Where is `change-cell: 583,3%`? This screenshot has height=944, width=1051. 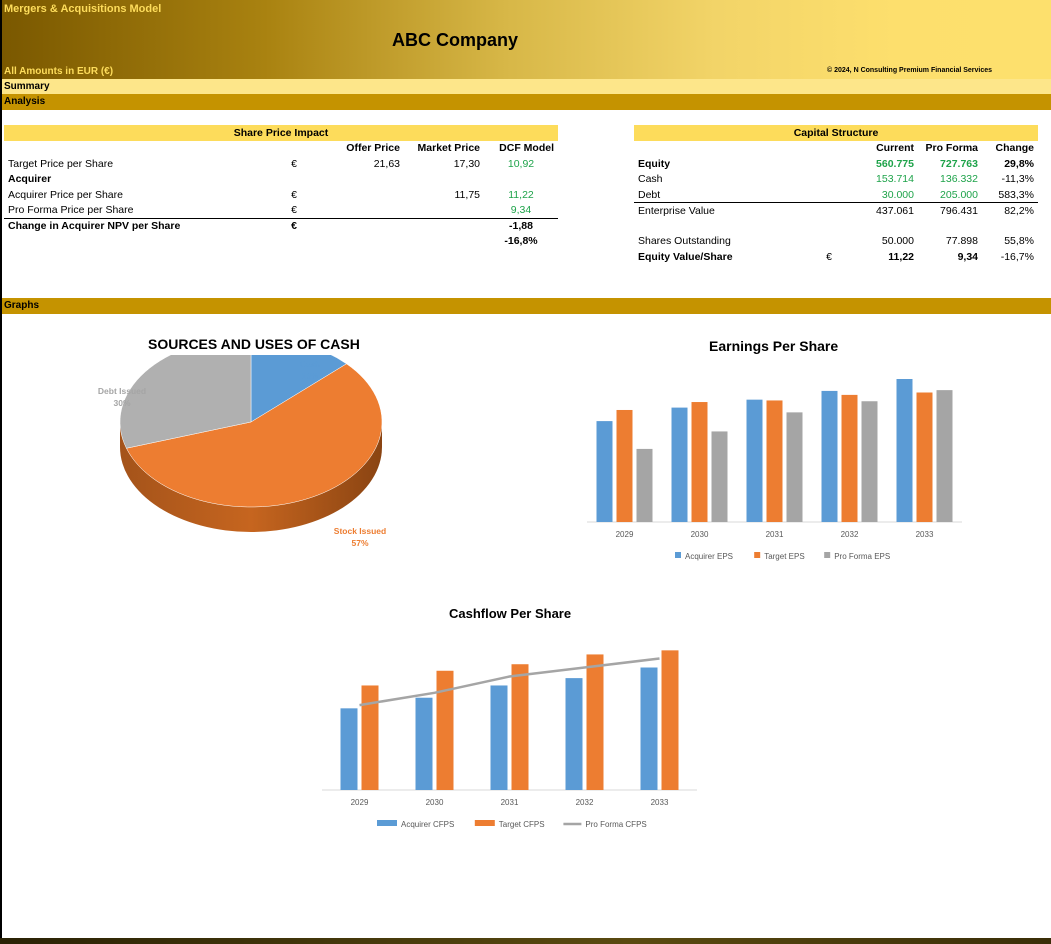
change-cell: 583,3% is located at coordinates (1010, 195).